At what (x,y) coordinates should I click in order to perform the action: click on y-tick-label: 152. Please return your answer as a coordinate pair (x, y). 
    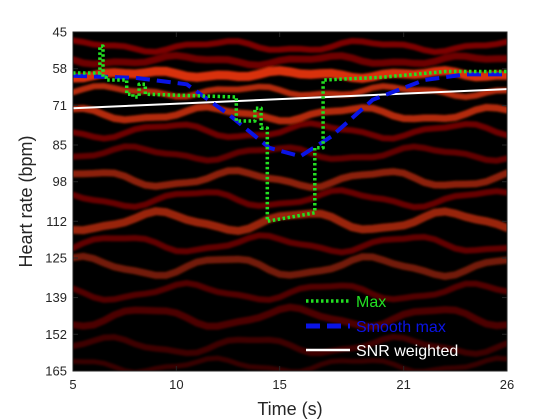
    Looking at the image, I should click on (56, 334).